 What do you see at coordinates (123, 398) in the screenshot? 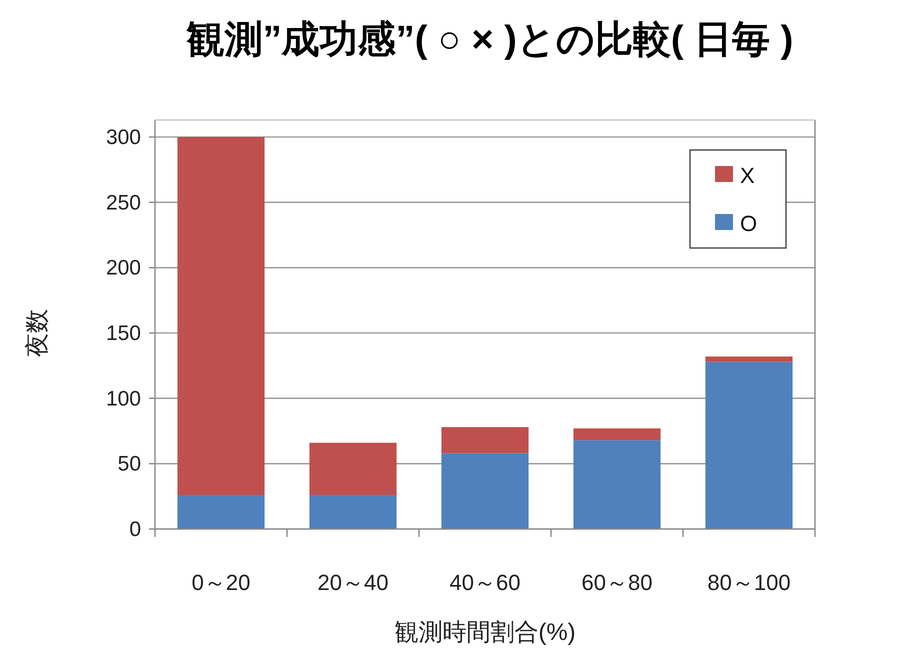
I see `y-tick-label: 100` at bounding box center [123, 398].